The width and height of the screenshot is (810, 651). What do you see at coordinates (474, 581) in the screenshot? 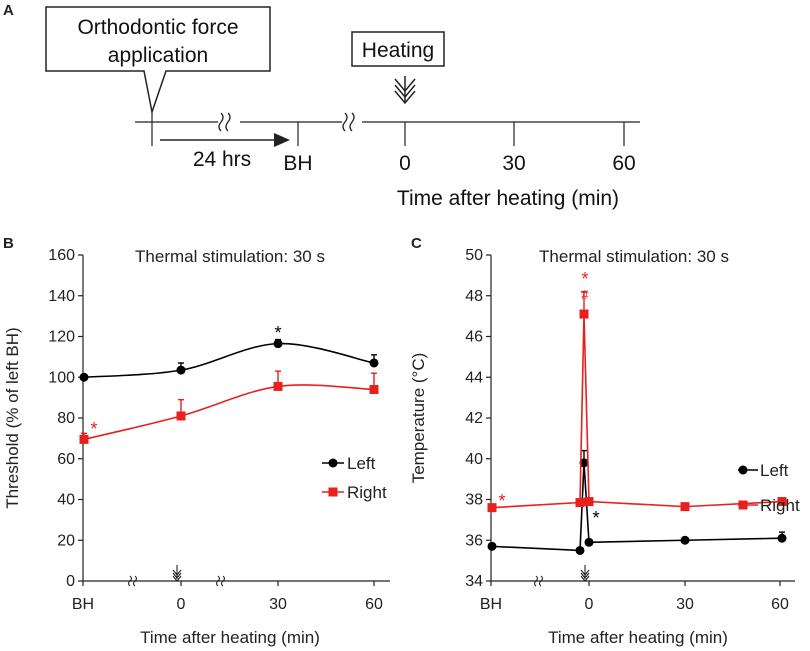
I see `y-tick-label: 34` at bounding box center [474, 581].